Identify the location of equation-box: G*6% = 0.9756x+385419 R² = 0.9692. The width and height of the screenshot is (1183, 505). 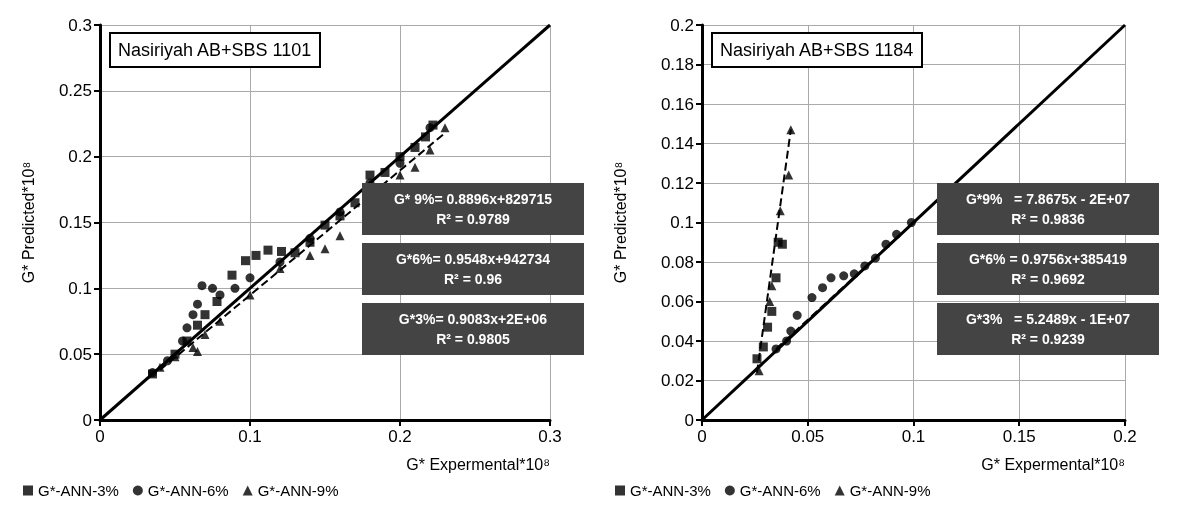
(1048, 269).